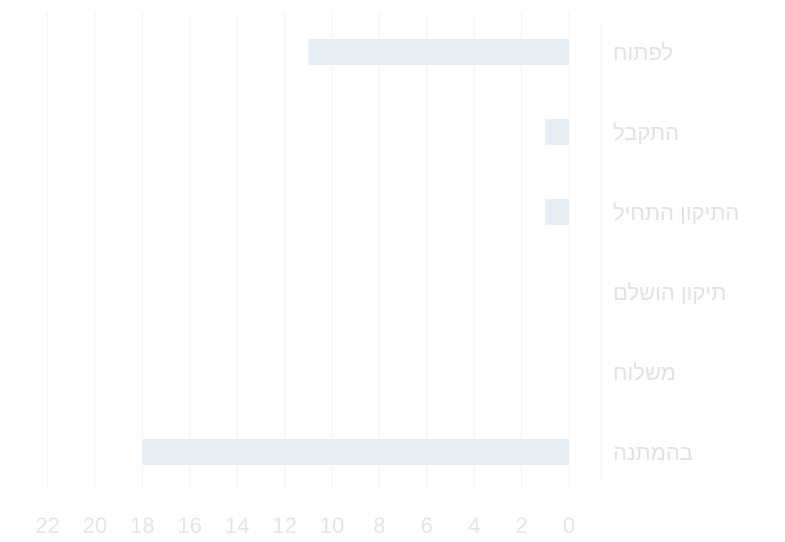 This screenshot has width=785, height=542. What do you see at coordinates (190, 525) in the screenshot?
I see `x-tick-label-8: 16` at bounding box center [190, 525].